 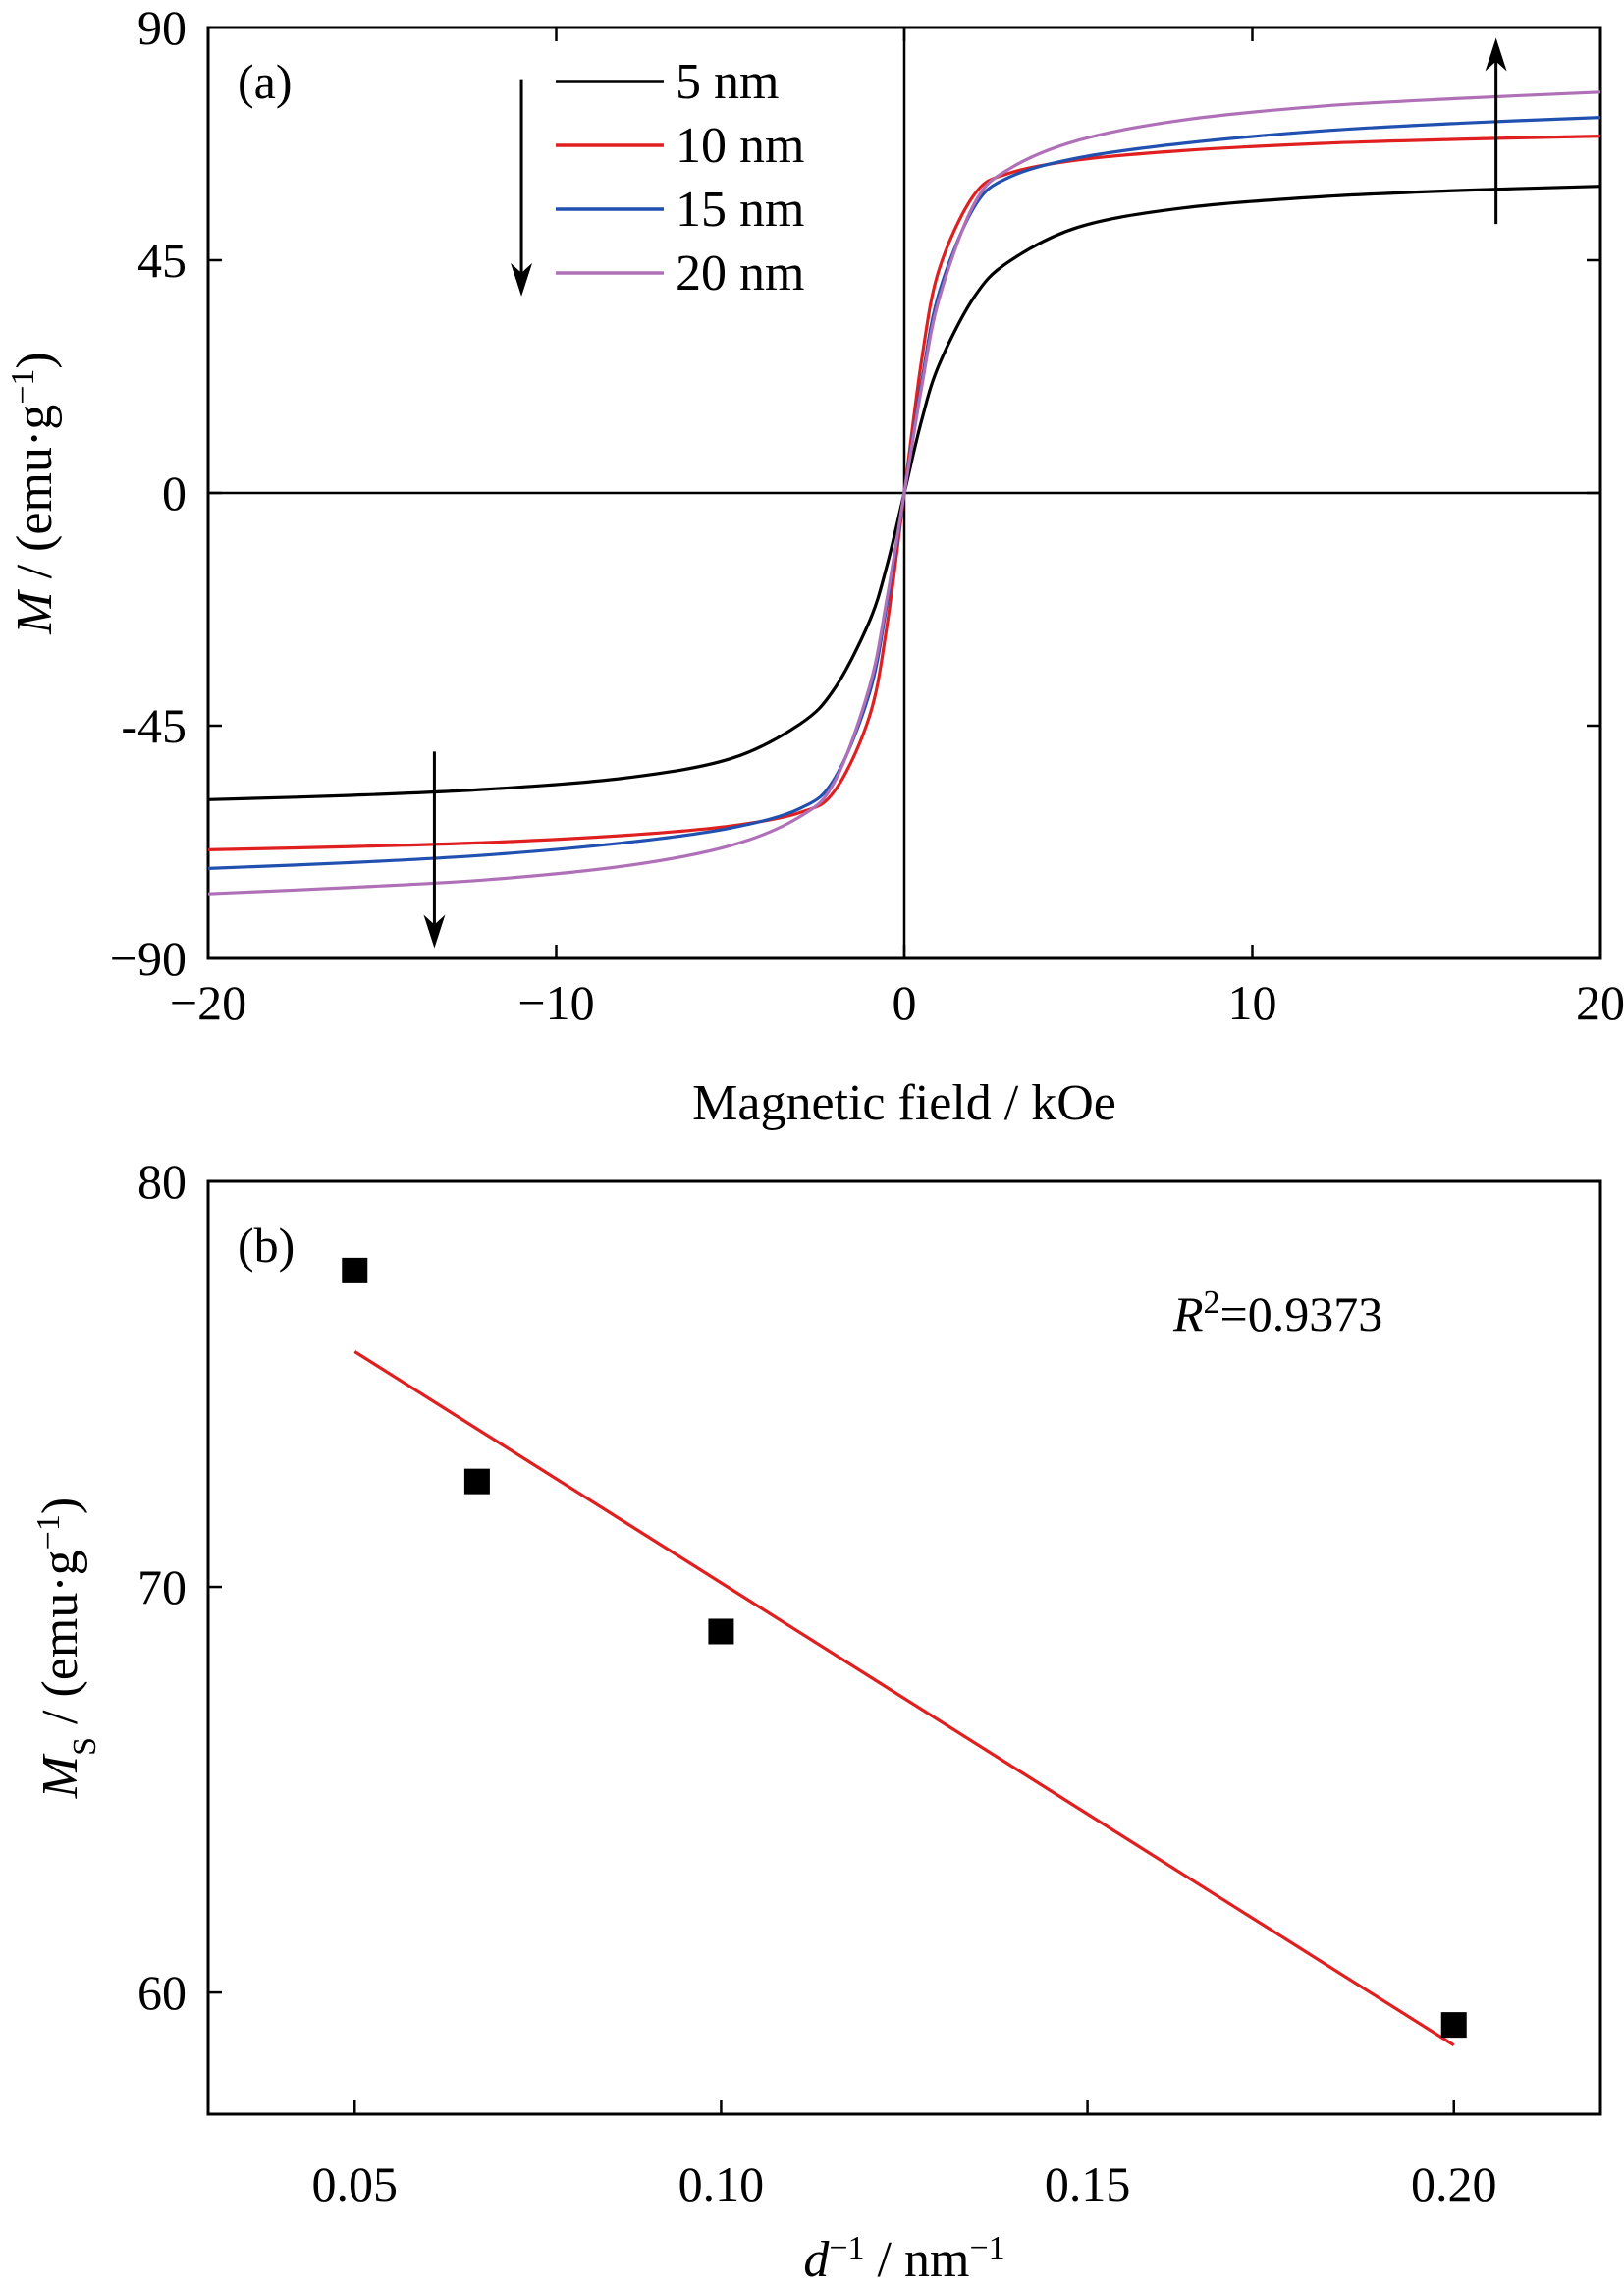 I want to click on r-squared-value: =0.9373, so click(x=1301, y=1313).